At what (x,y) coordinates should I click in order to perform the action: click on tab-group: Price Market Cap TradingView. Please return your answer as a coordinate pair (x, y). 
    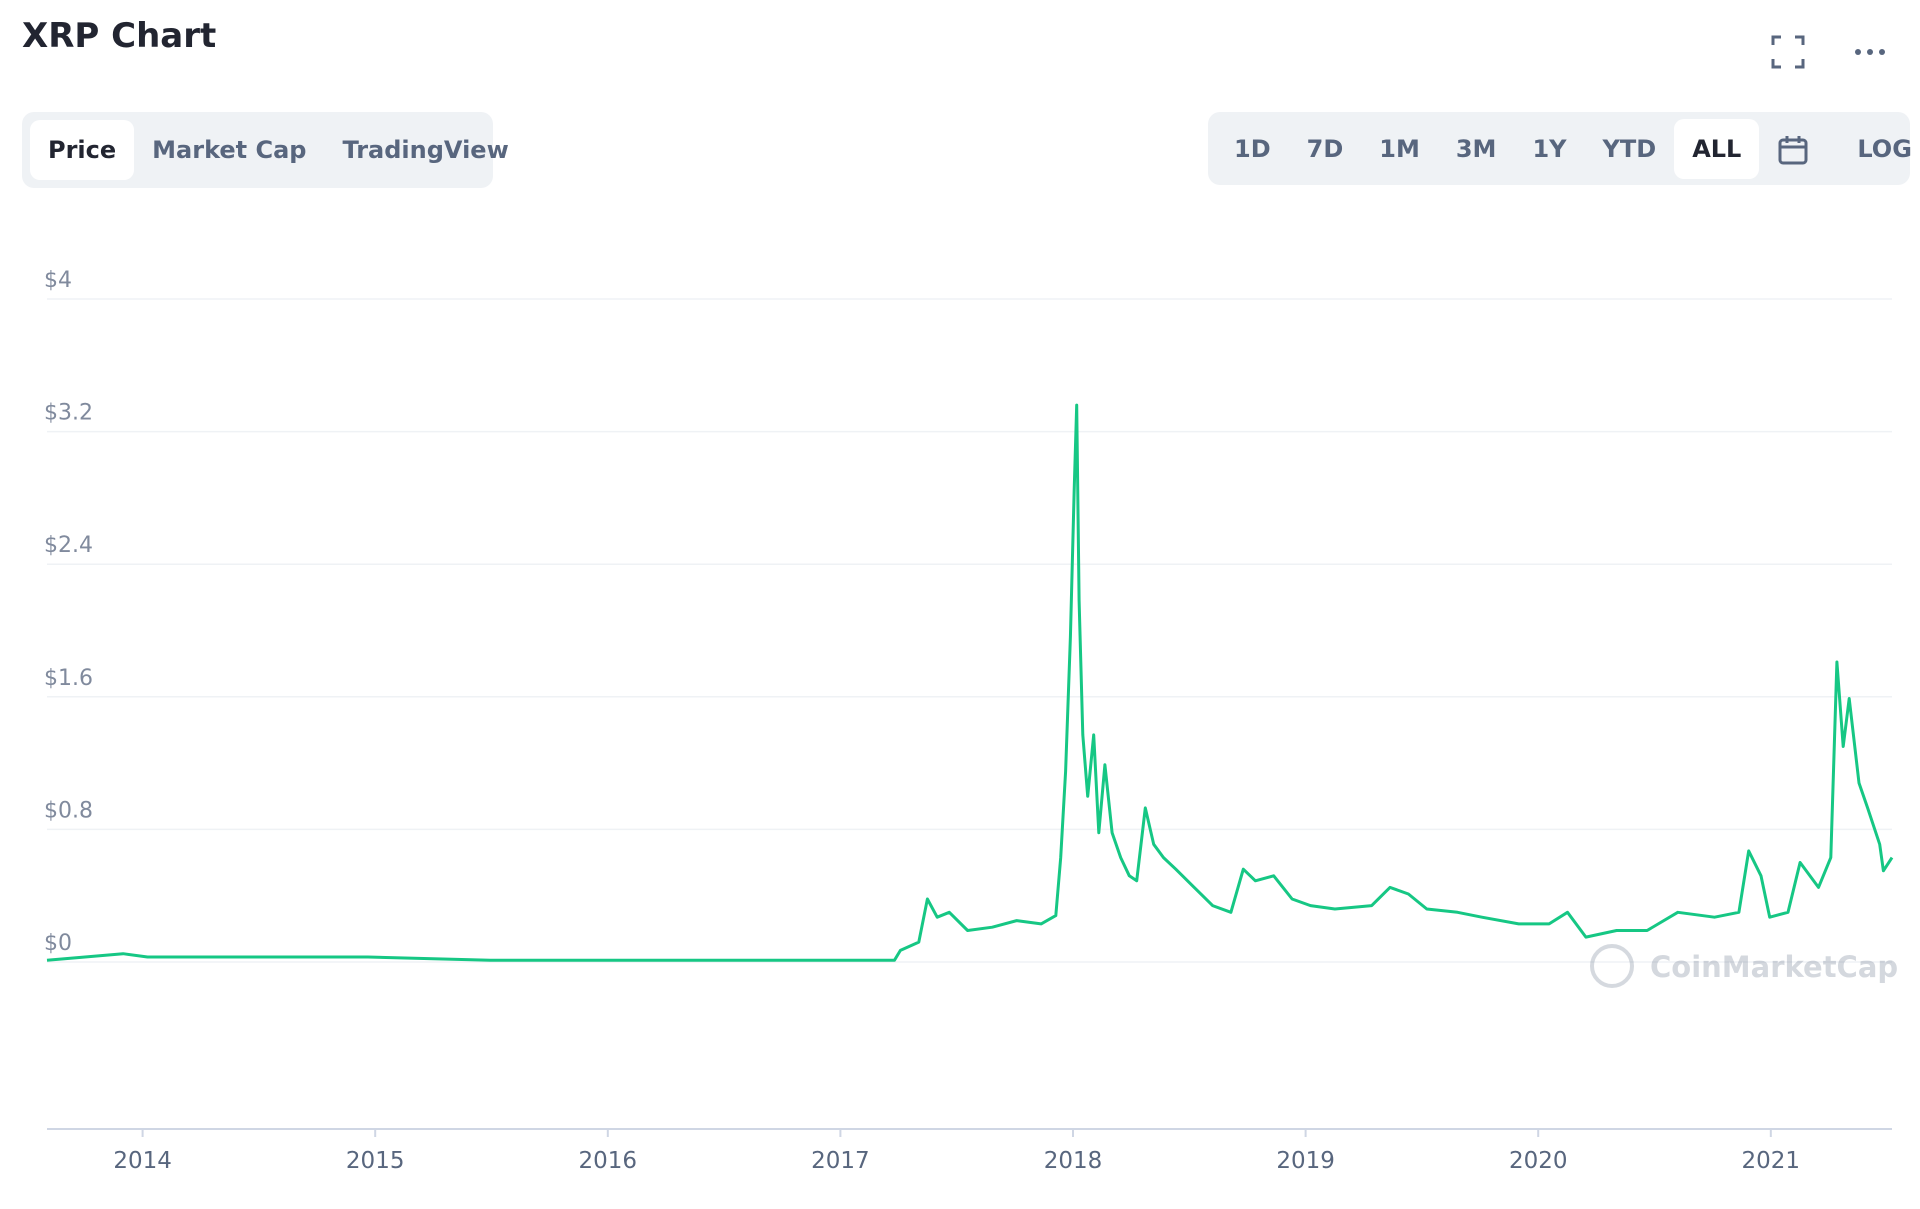
    Looking at the image, I should click on (265, 150).